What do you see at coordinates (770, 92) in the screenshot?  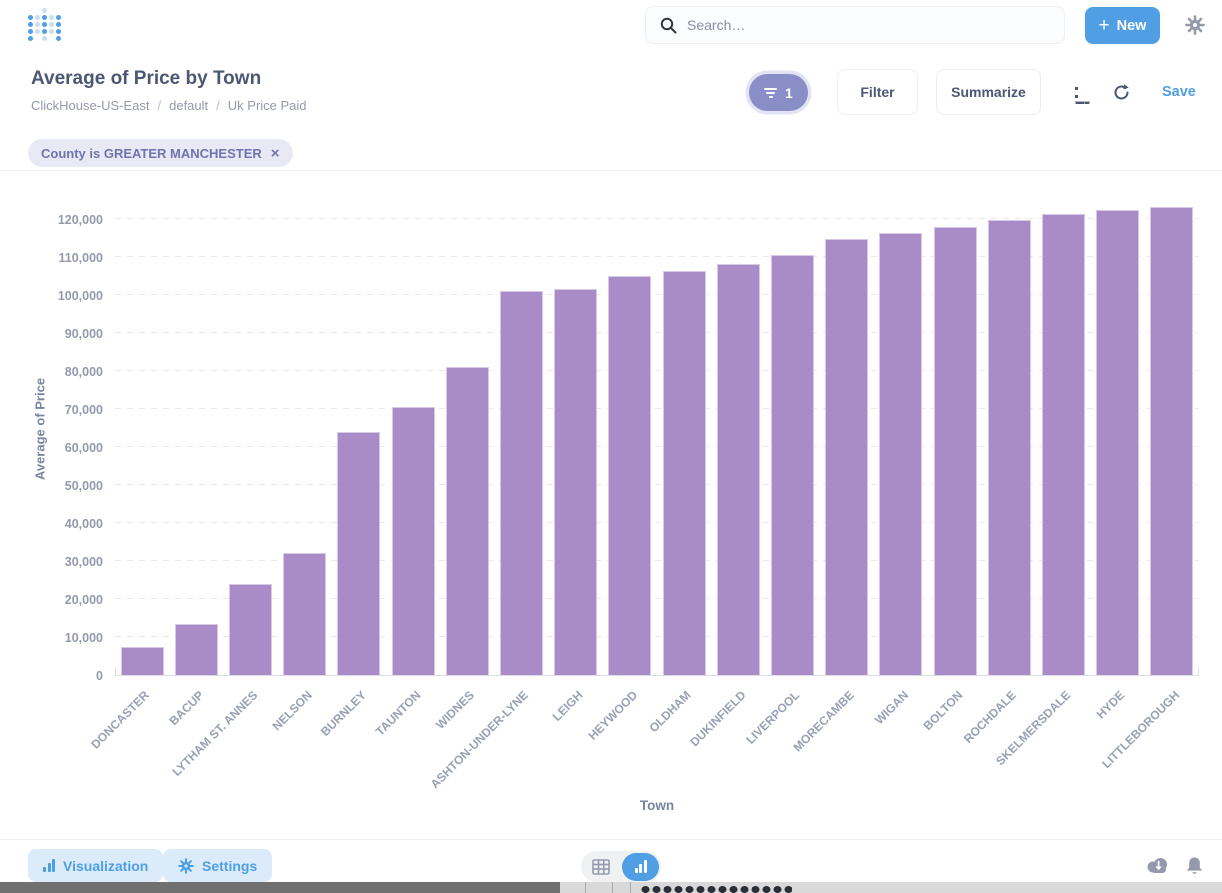 I see `funnel-icon` at bounding box center [770, 92].